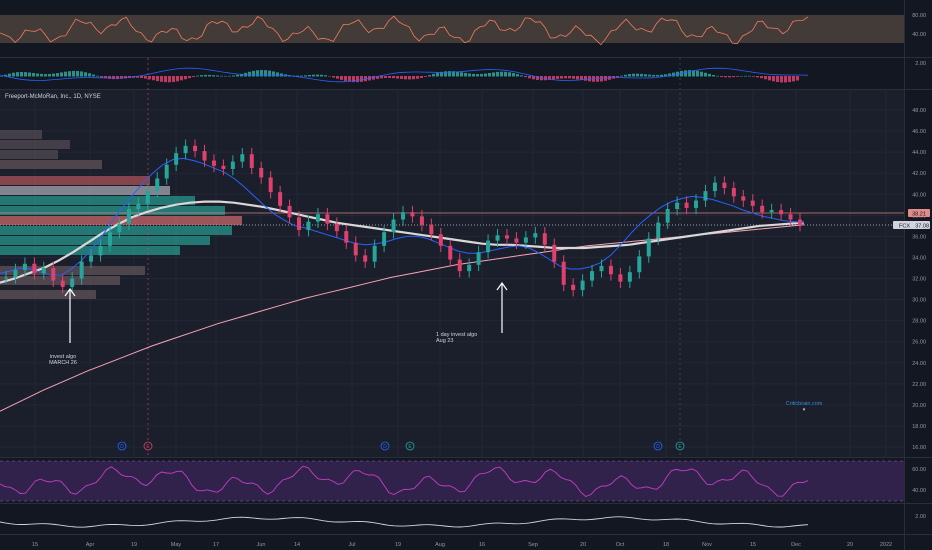 Image resolution: width=932 pixels, height=550 pixels. I want to click on y-tick-label: 22.00, so click(919, 385).